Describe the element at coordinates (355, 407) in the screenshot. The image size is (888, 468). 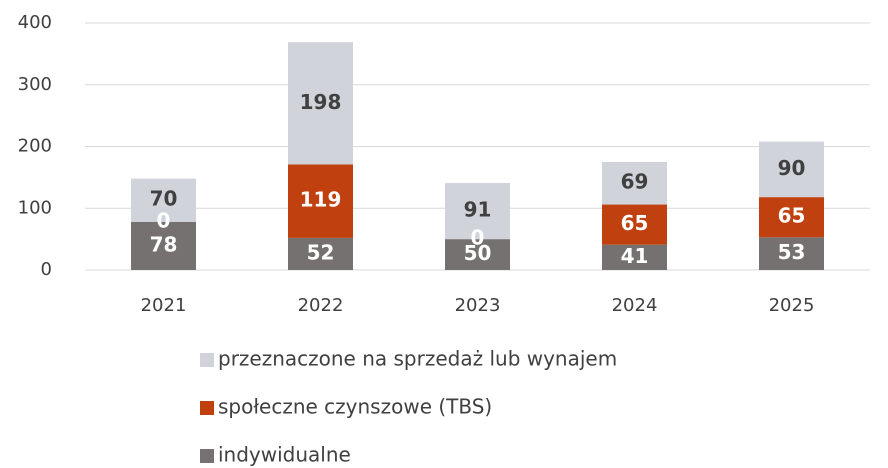
I see `legend-label: społeczne czynszowe (TBS)` at that location.